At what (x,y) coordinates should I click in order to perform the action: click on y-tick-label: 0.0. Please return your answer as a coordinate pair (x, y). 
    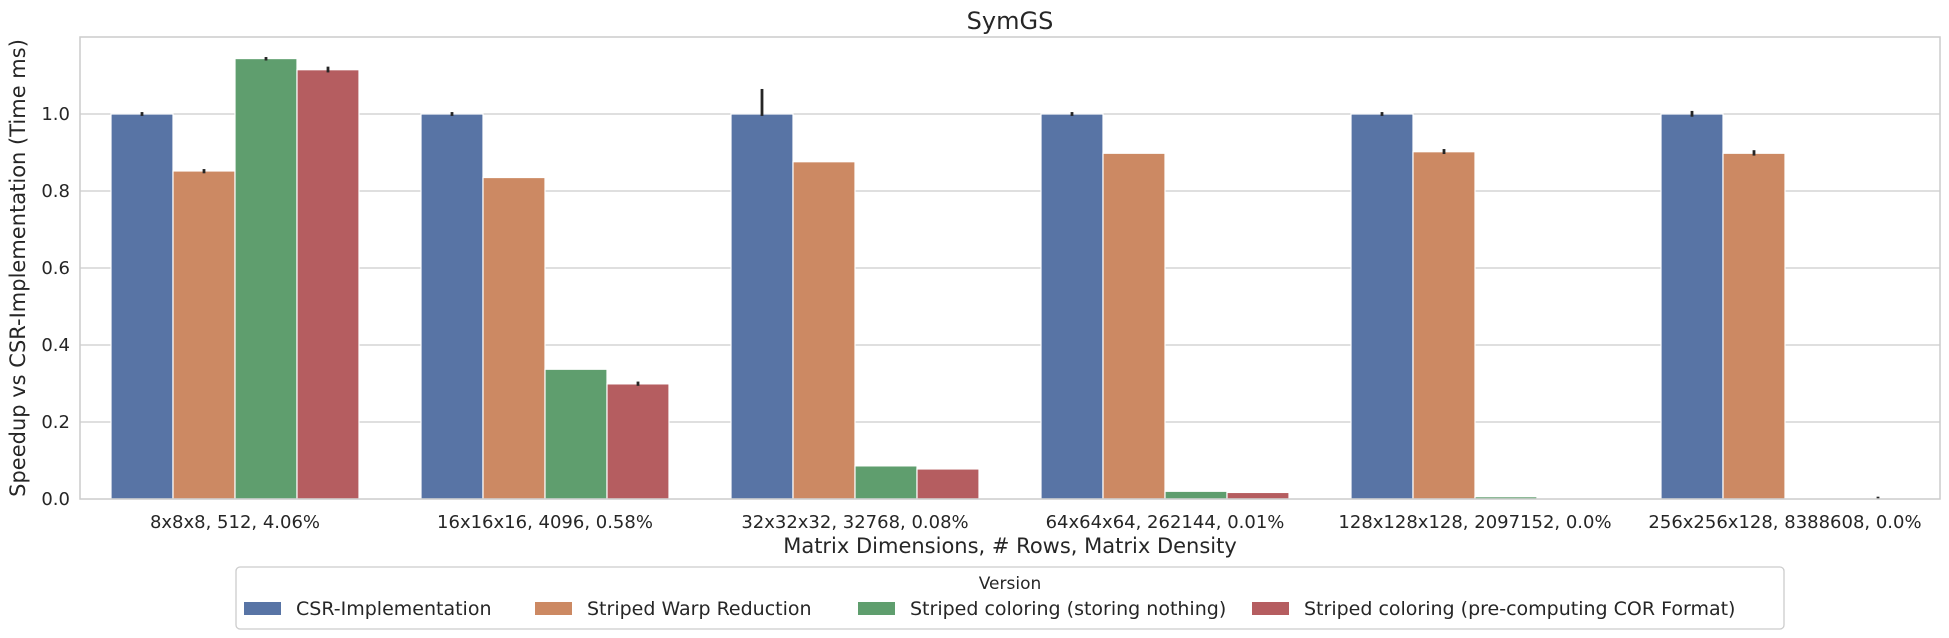
    Looking at the image, I should click on (55, 499).